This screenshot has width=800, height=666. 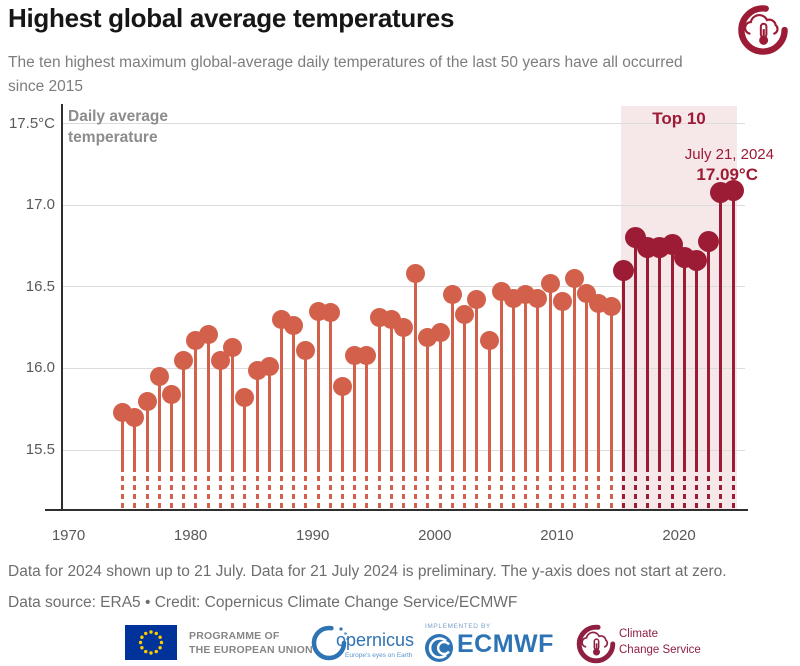 I want to click on lollipop-dot-1982, so click(x=220, y=360).